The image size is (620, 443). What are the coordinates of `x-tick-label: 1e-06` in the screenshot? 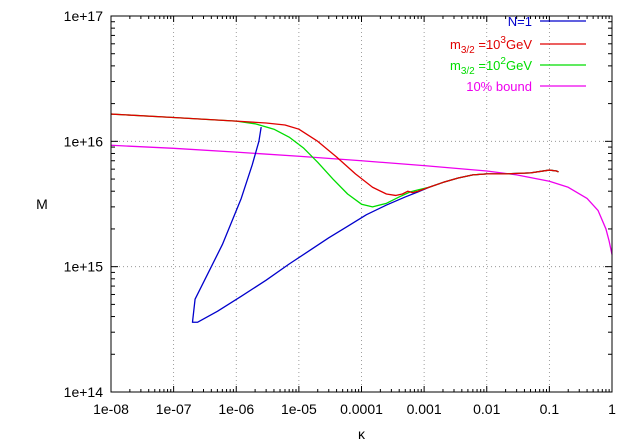 It's located at (236, 409).